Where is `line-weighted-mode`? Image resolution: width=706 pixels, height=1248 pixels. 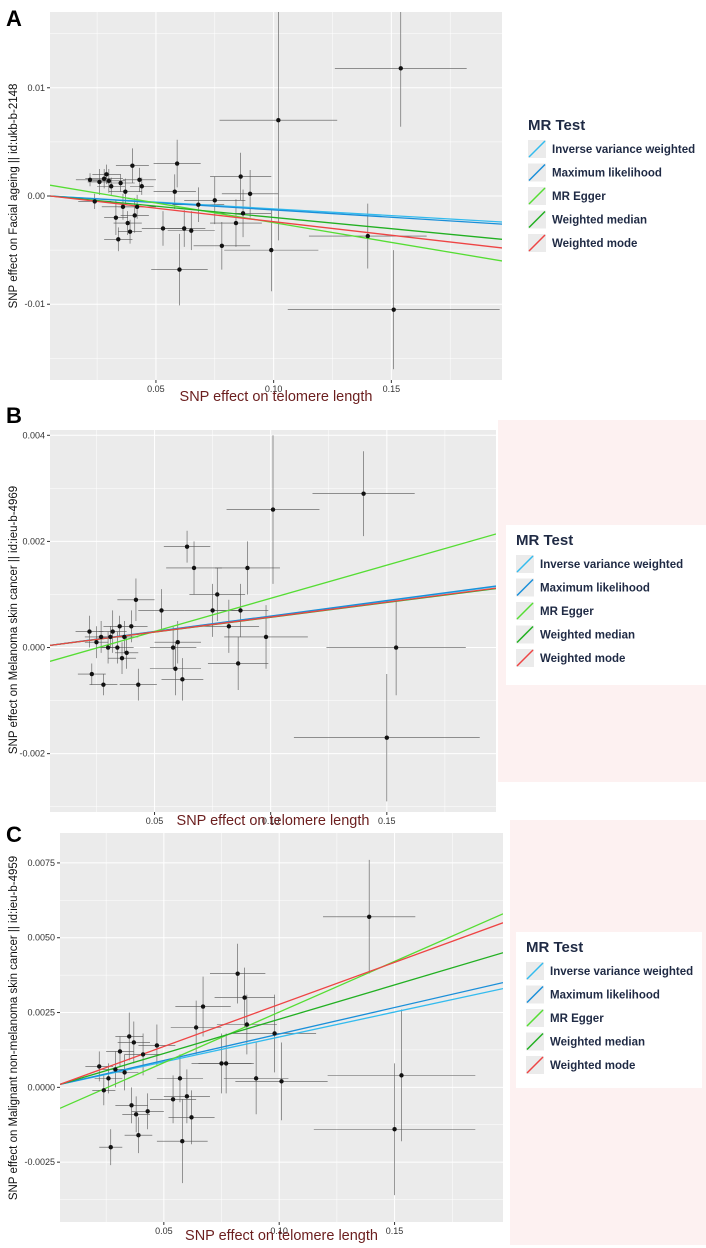
line-weighted-mode is located at coordinates (281, 1003).